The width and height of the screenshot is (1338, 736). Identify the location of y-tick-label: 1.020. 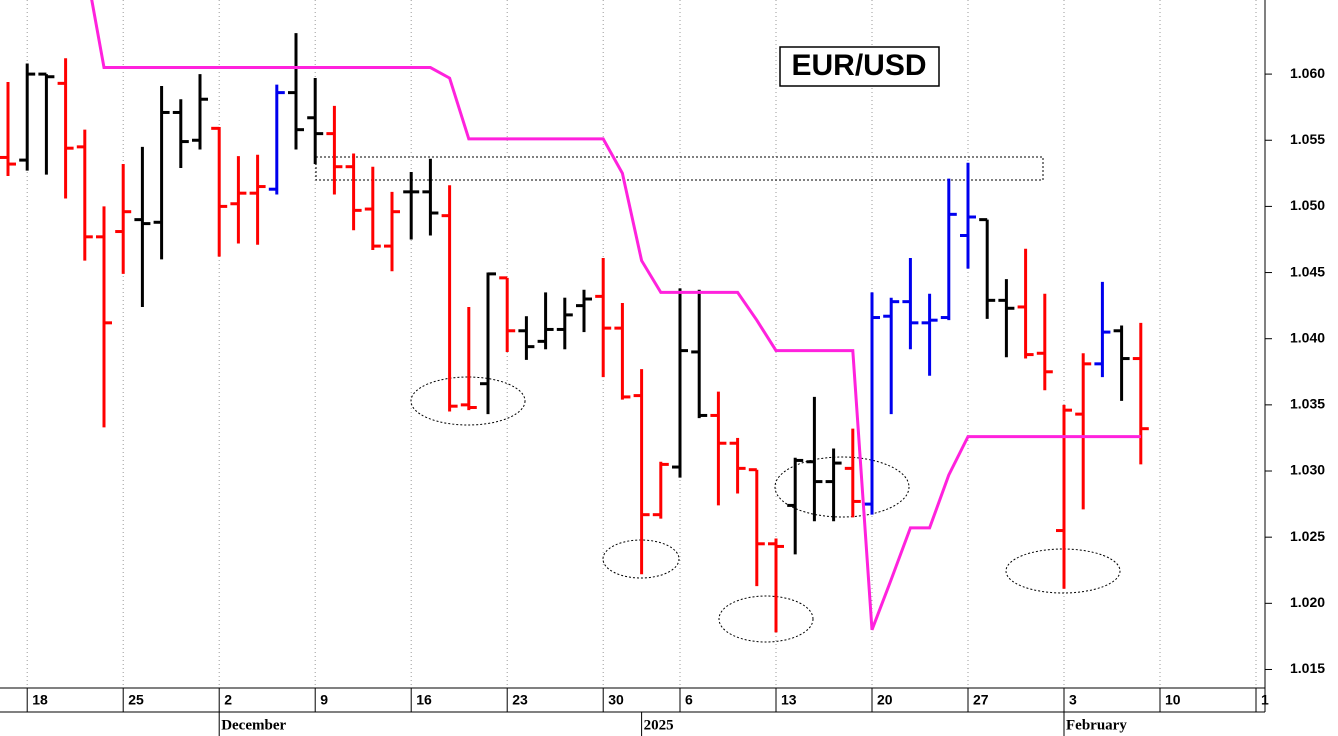
(1307, 602).